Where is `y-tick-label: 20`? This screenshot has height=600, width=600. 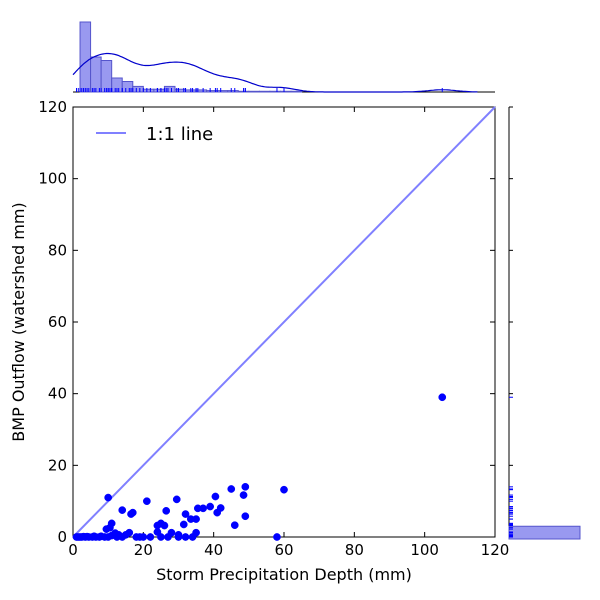
y-tick-label: 20 is located at coordinates (57, 465).